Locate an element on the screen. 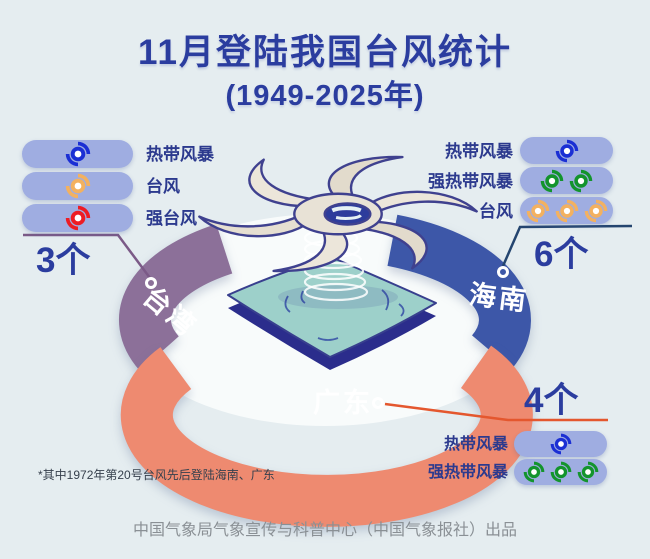 This screenshot has height=559, width=650. swirl-shadow is located at coordinates (338, 297).